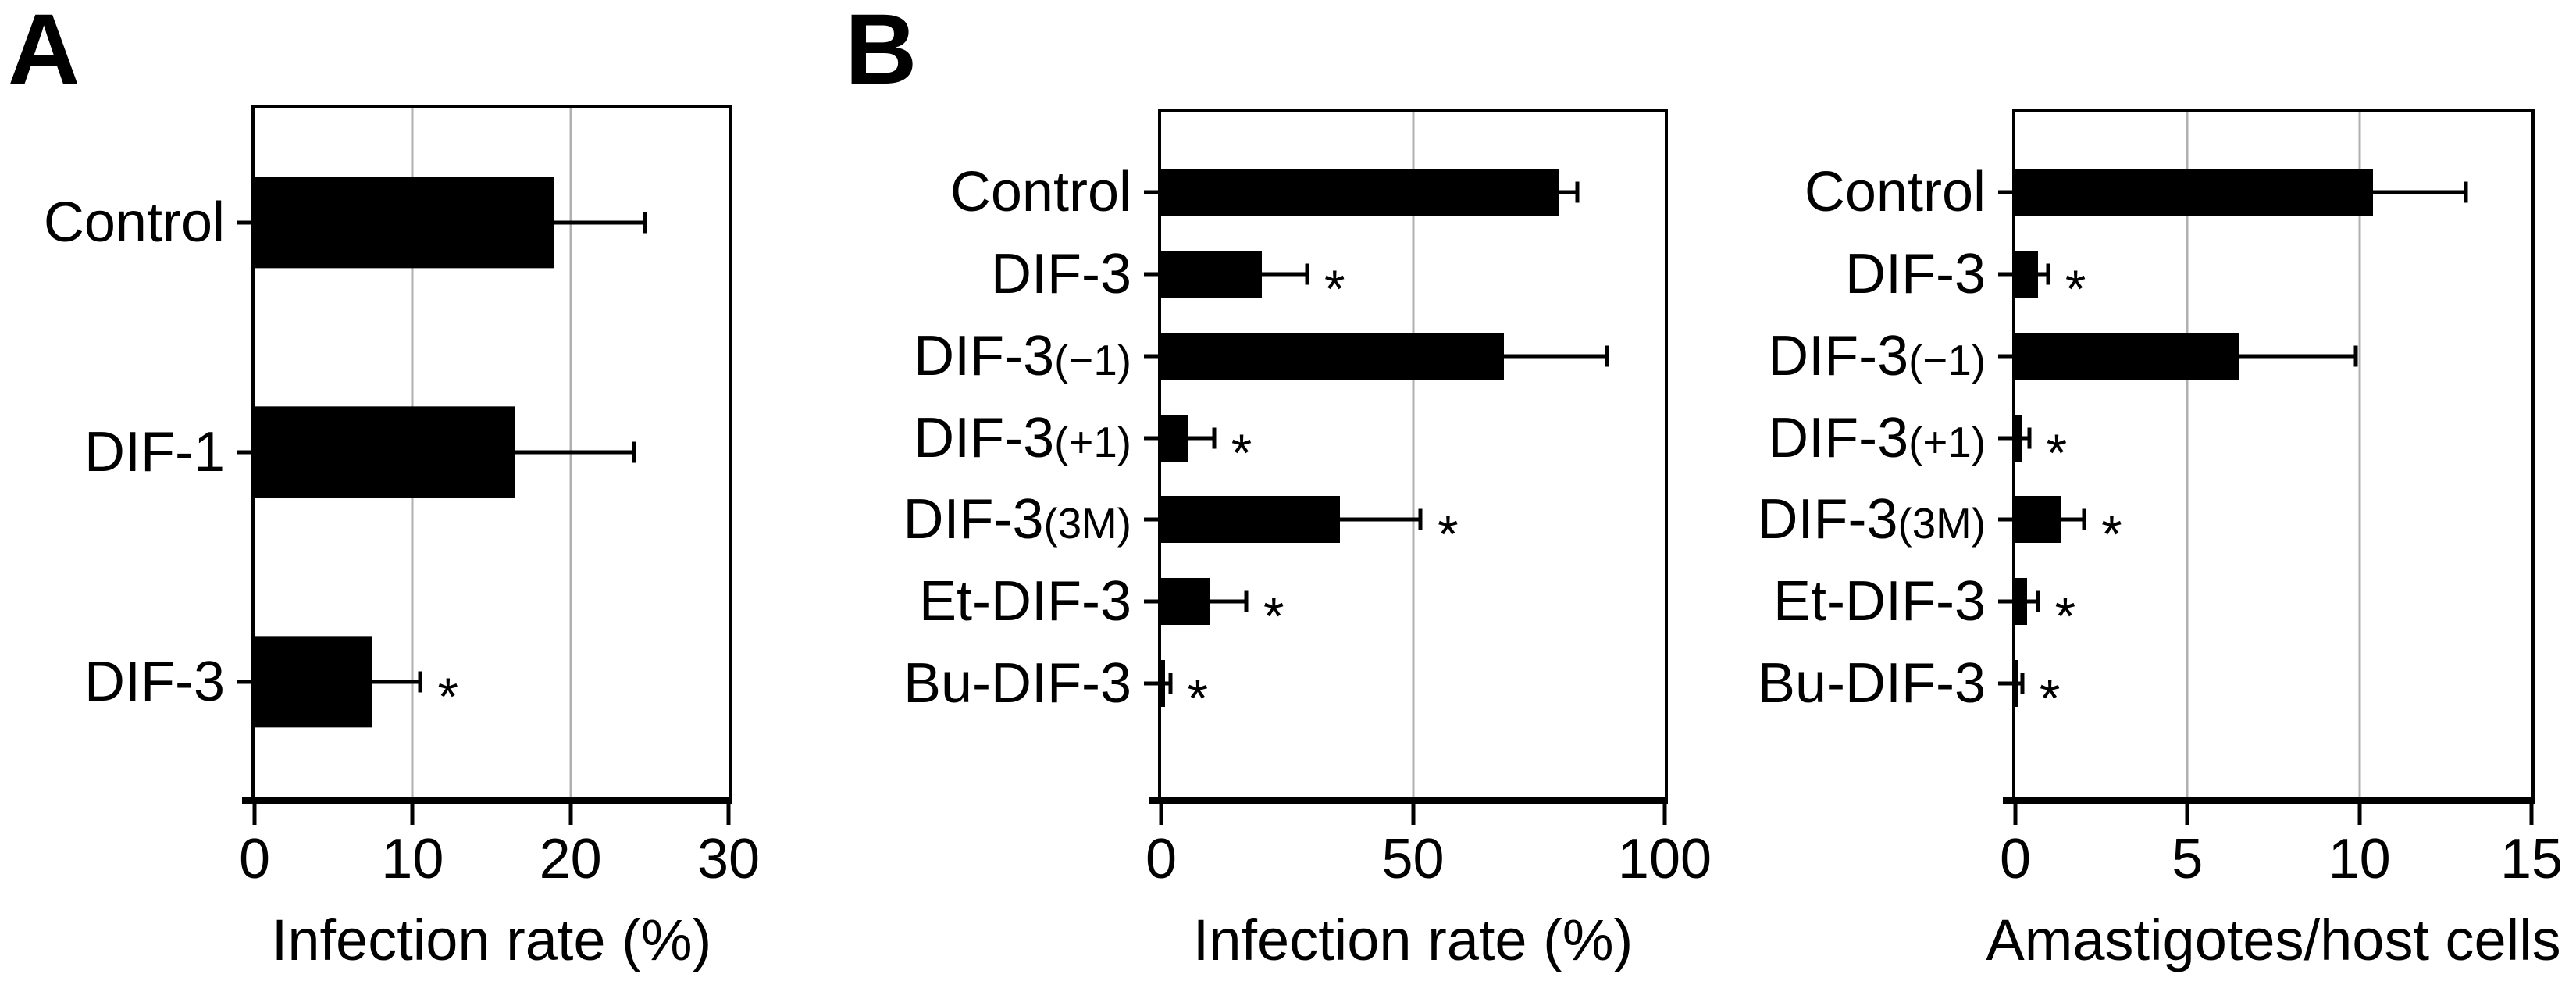  I want to click on category-label: Bu-DIF-3, so click(1871, 683).